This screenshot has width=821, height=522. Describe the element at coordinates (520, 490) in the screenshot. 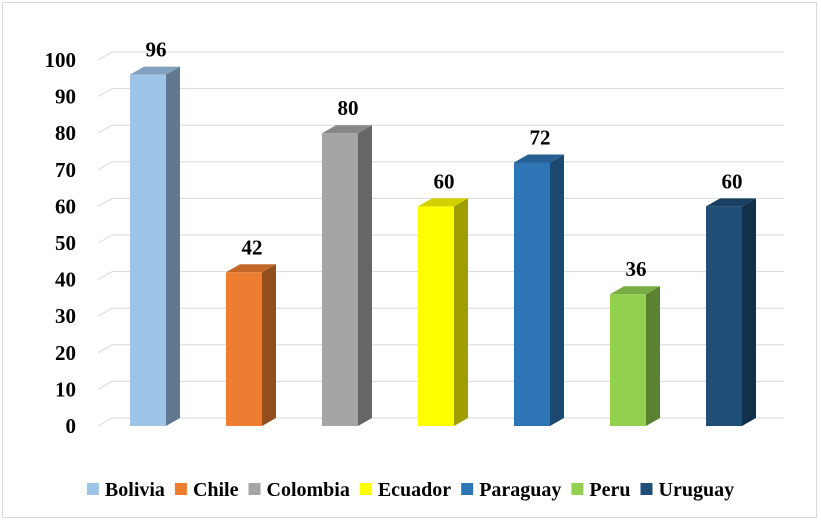

I see `legend-label-paraguay: Paraguay` at that location.